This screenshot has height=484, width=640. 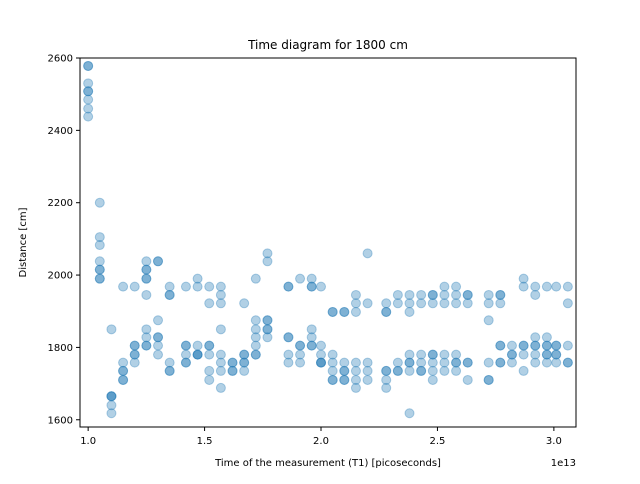 What do you see at coordinates (327, 45) in the screenshot?
I see `chart-title: Time diagram for 1800 cm` at bounding box center [327, 45].